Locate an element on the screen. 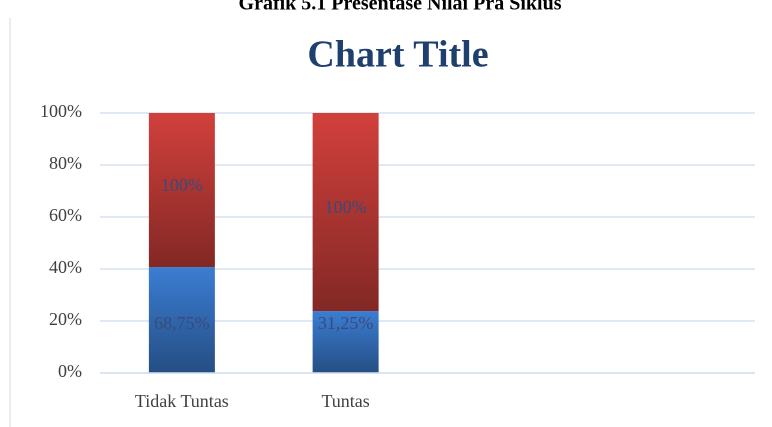 This screenshot has height=427, width=772. data-label: 68,75% is located at coordinates (182, 323).